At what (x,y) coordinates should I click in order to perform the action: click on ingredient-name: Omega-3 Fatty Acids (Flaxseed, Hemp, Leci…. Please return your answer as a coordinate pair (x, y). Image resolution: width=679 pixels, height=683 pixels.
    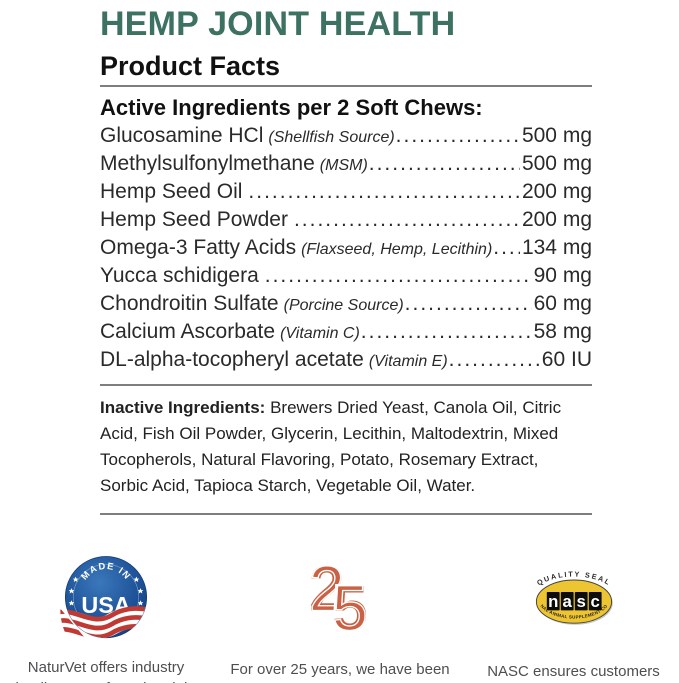
    Looking at the image, I should click on (296, 249).